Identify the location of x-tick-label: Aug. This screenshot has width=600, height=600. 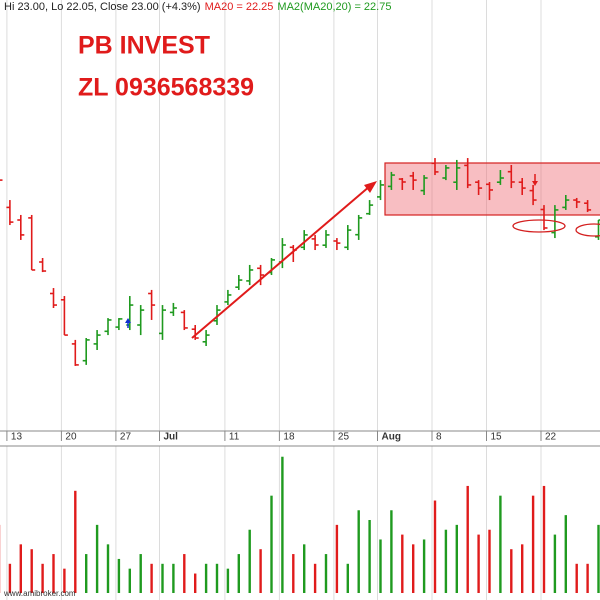
(391, 437).